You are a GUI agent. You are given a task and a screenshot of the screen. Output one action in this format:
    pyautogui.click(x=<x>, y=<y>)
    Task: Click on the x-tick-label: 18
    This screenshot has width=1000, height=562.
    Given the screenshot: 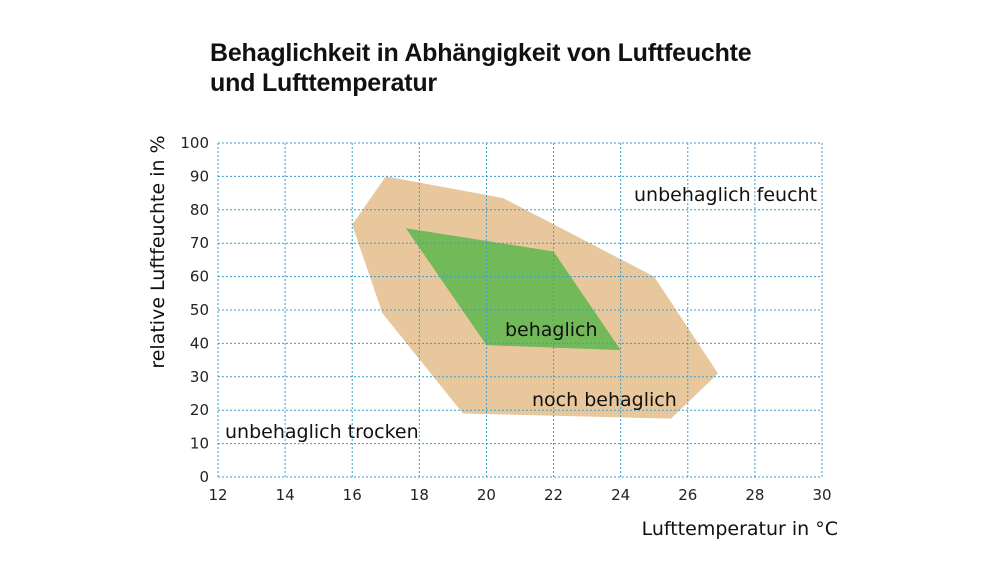 What is the action you would take?
    pyautogui.click(x=419, y=495)
    